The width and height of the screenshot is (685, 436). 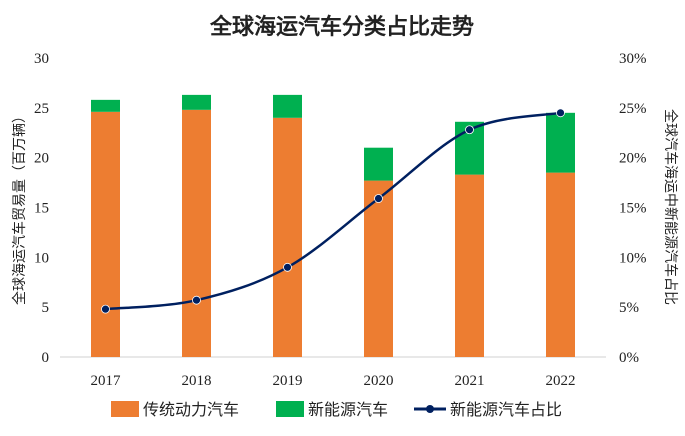 What do you see at coordinates (46, 308) in the screenshot?
I see `left-tick-label: 5` at bounding box center [46, 308].